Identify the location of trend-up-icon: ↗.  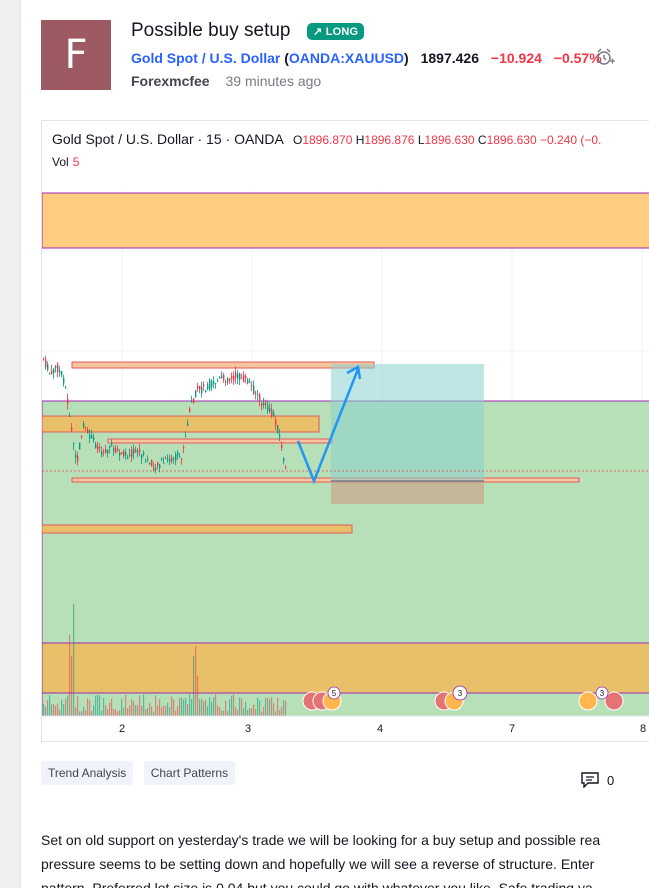
(318, 32).